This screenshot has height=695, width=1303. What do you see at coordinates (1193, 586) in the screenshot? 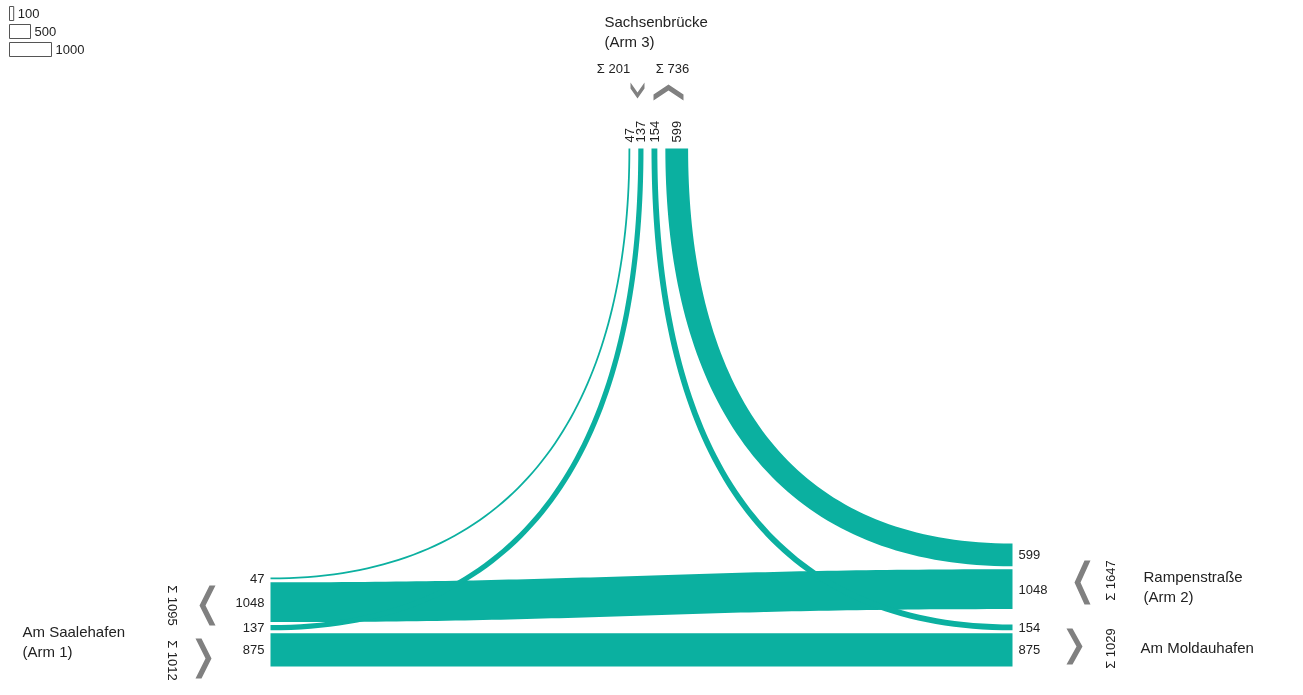
I see `category-label: Rampenstraße (Arm 2)` at bounding box center [1193, 586].